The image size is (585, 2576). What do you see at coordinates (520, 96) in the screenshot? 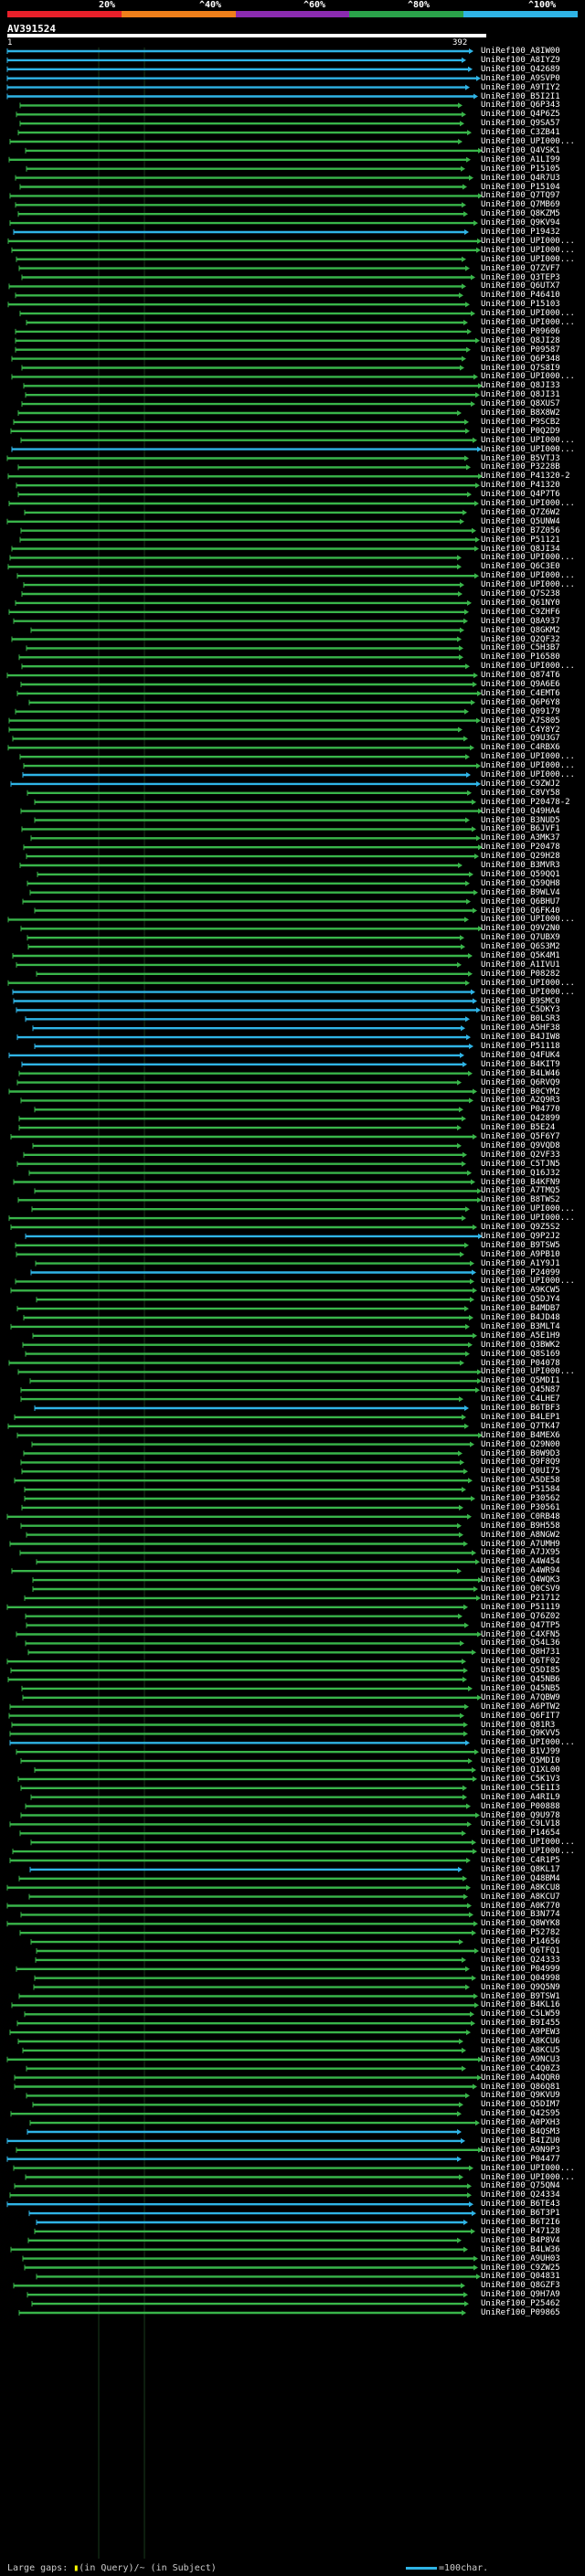
I see `hit-label: UniRef100_B5I2I1` at bounding box center [520, 96].